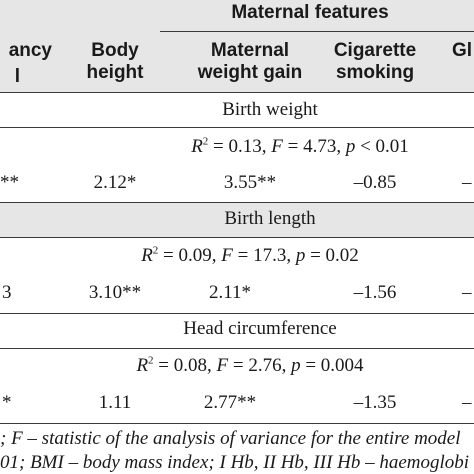  I want to click on group-header-underline, so click(317, 31).